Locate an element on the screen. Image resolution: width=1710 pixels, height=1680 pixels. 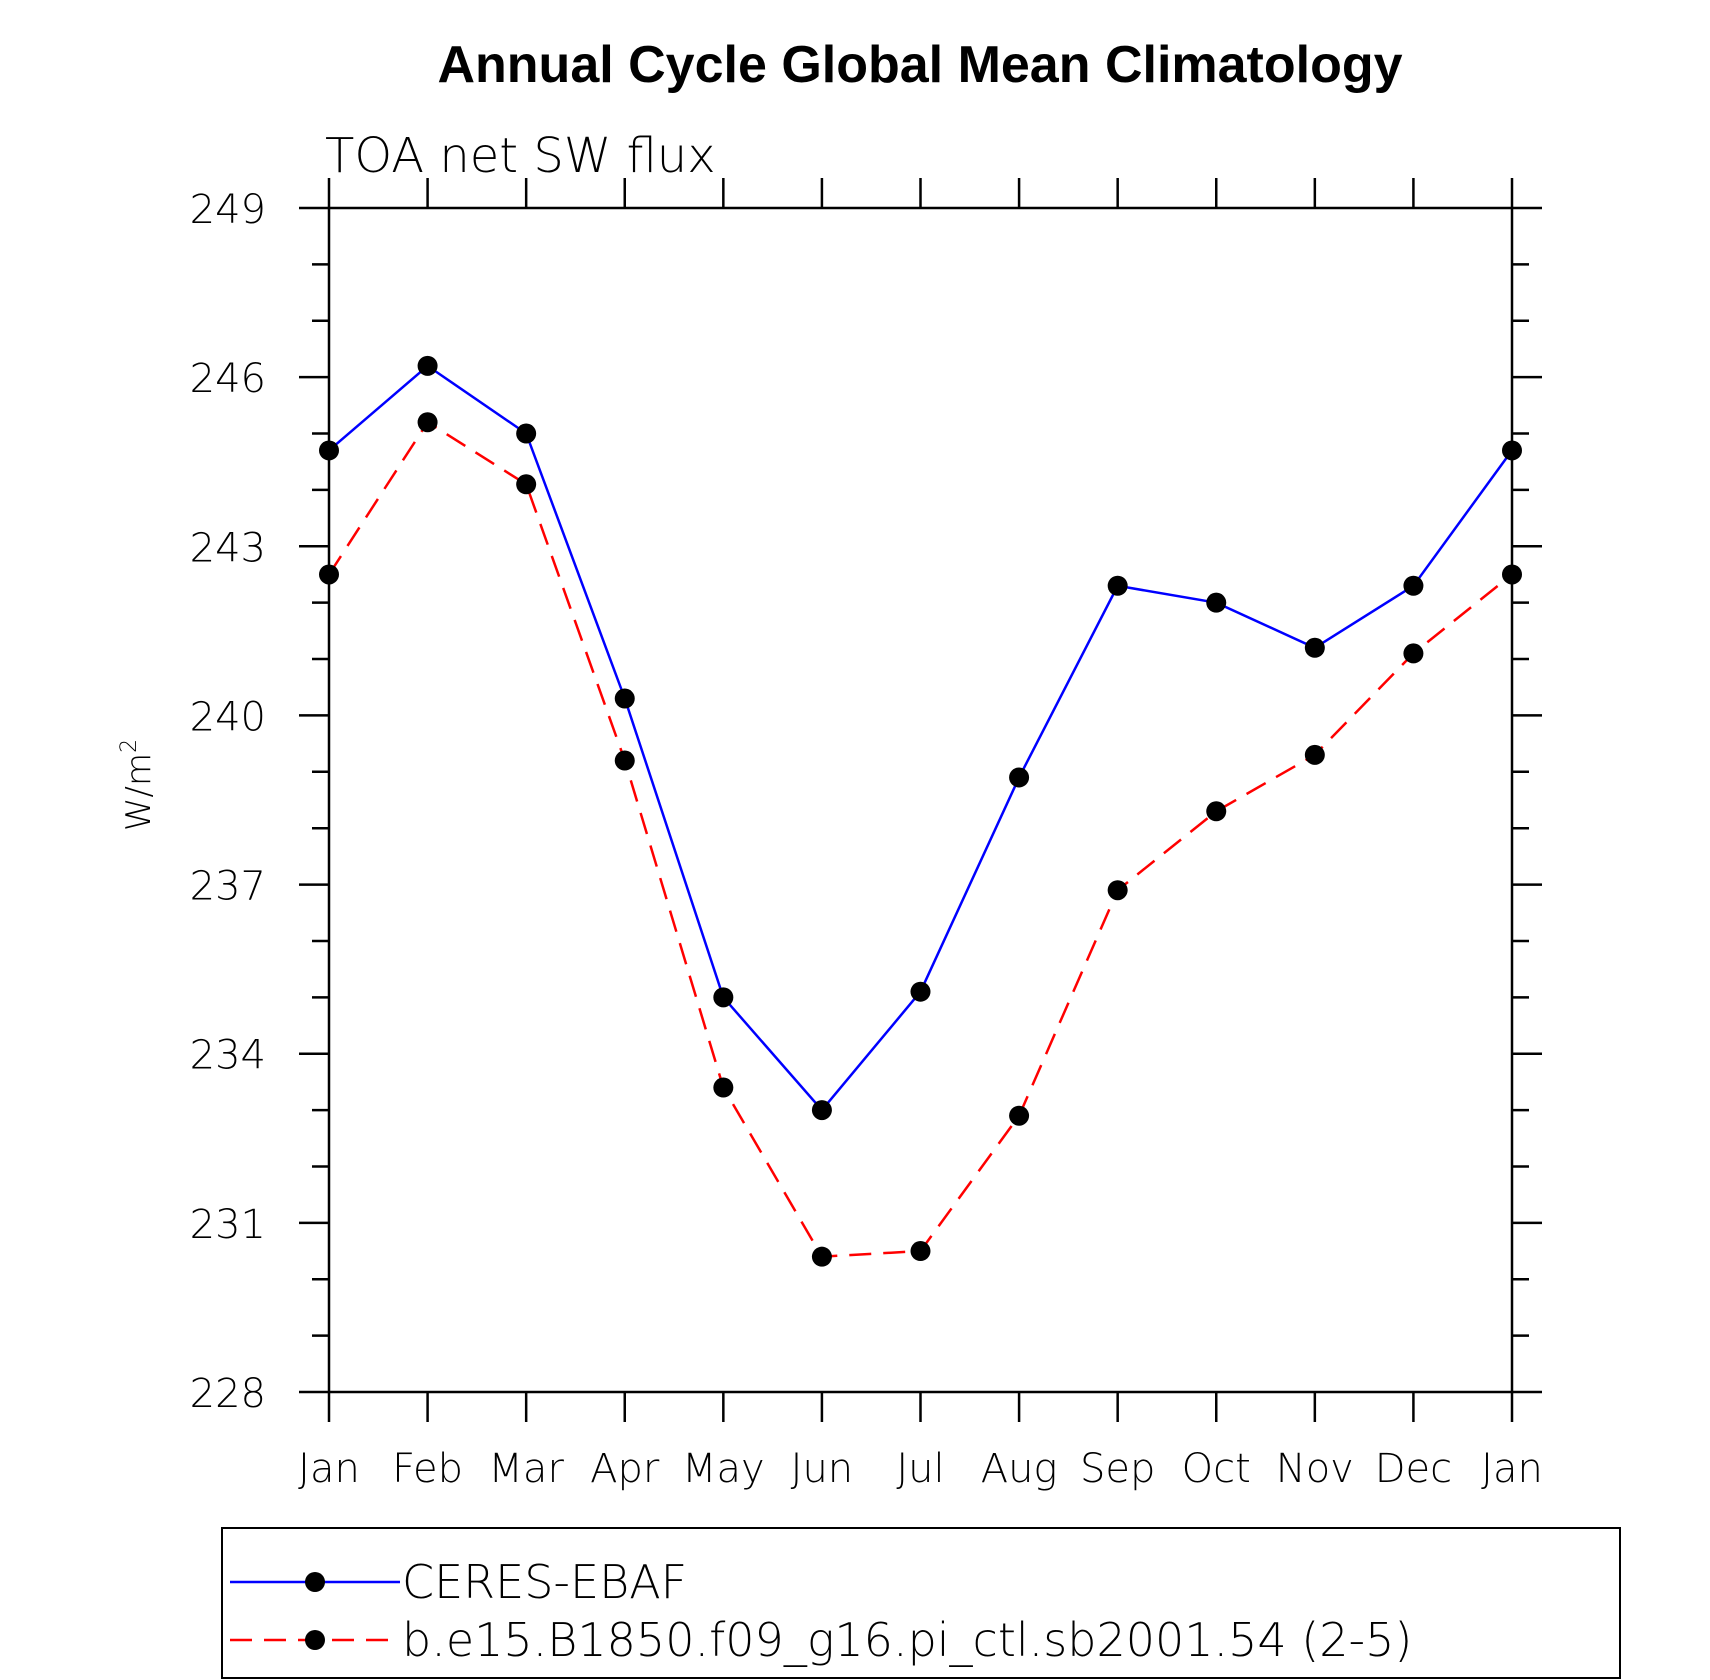
y-axis-label: W/m2 is located at coordinates (138, 785).